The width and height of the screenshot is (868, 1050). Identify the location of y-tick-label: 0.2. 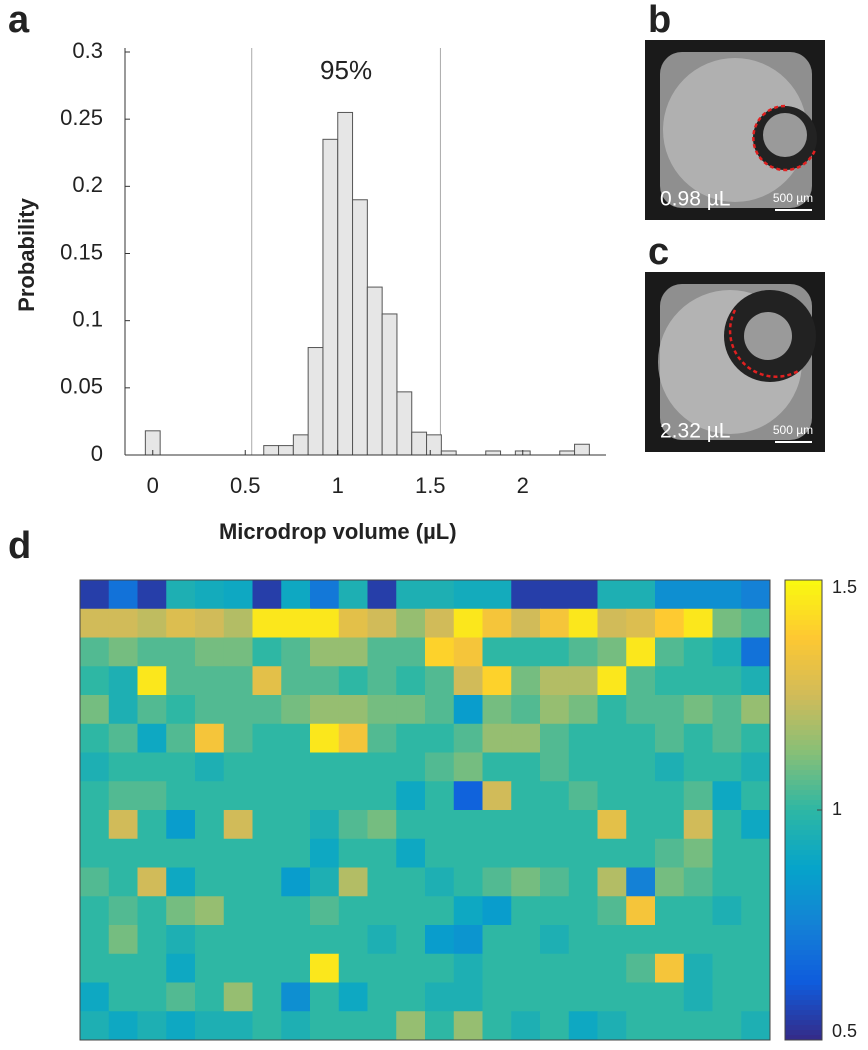
(87, 184).